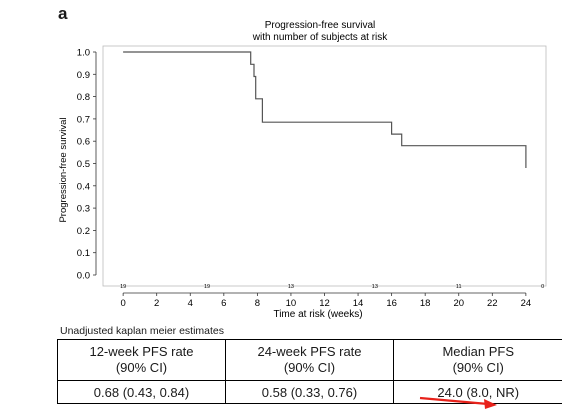 This screenshot has height=414, width=562. I want to click on y-tick-label: 0.7, so click(83, 119).